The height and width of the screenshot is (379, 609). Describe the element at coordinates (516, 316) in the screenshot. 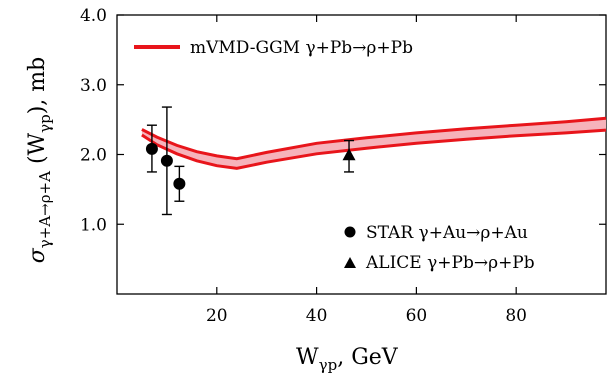

I see `x-tick-label: 80` at that location.